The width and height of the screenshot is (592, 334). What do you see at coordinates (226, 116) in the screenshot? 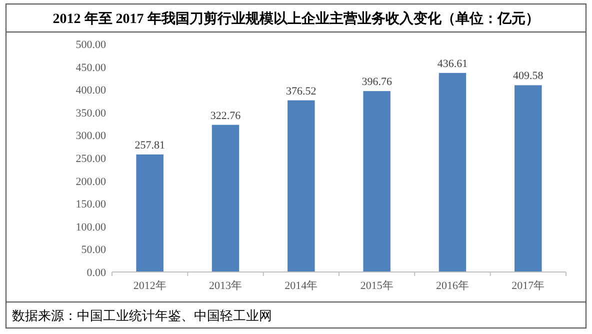
I see `data-label: 322.76` at bounding box center [226, 116].